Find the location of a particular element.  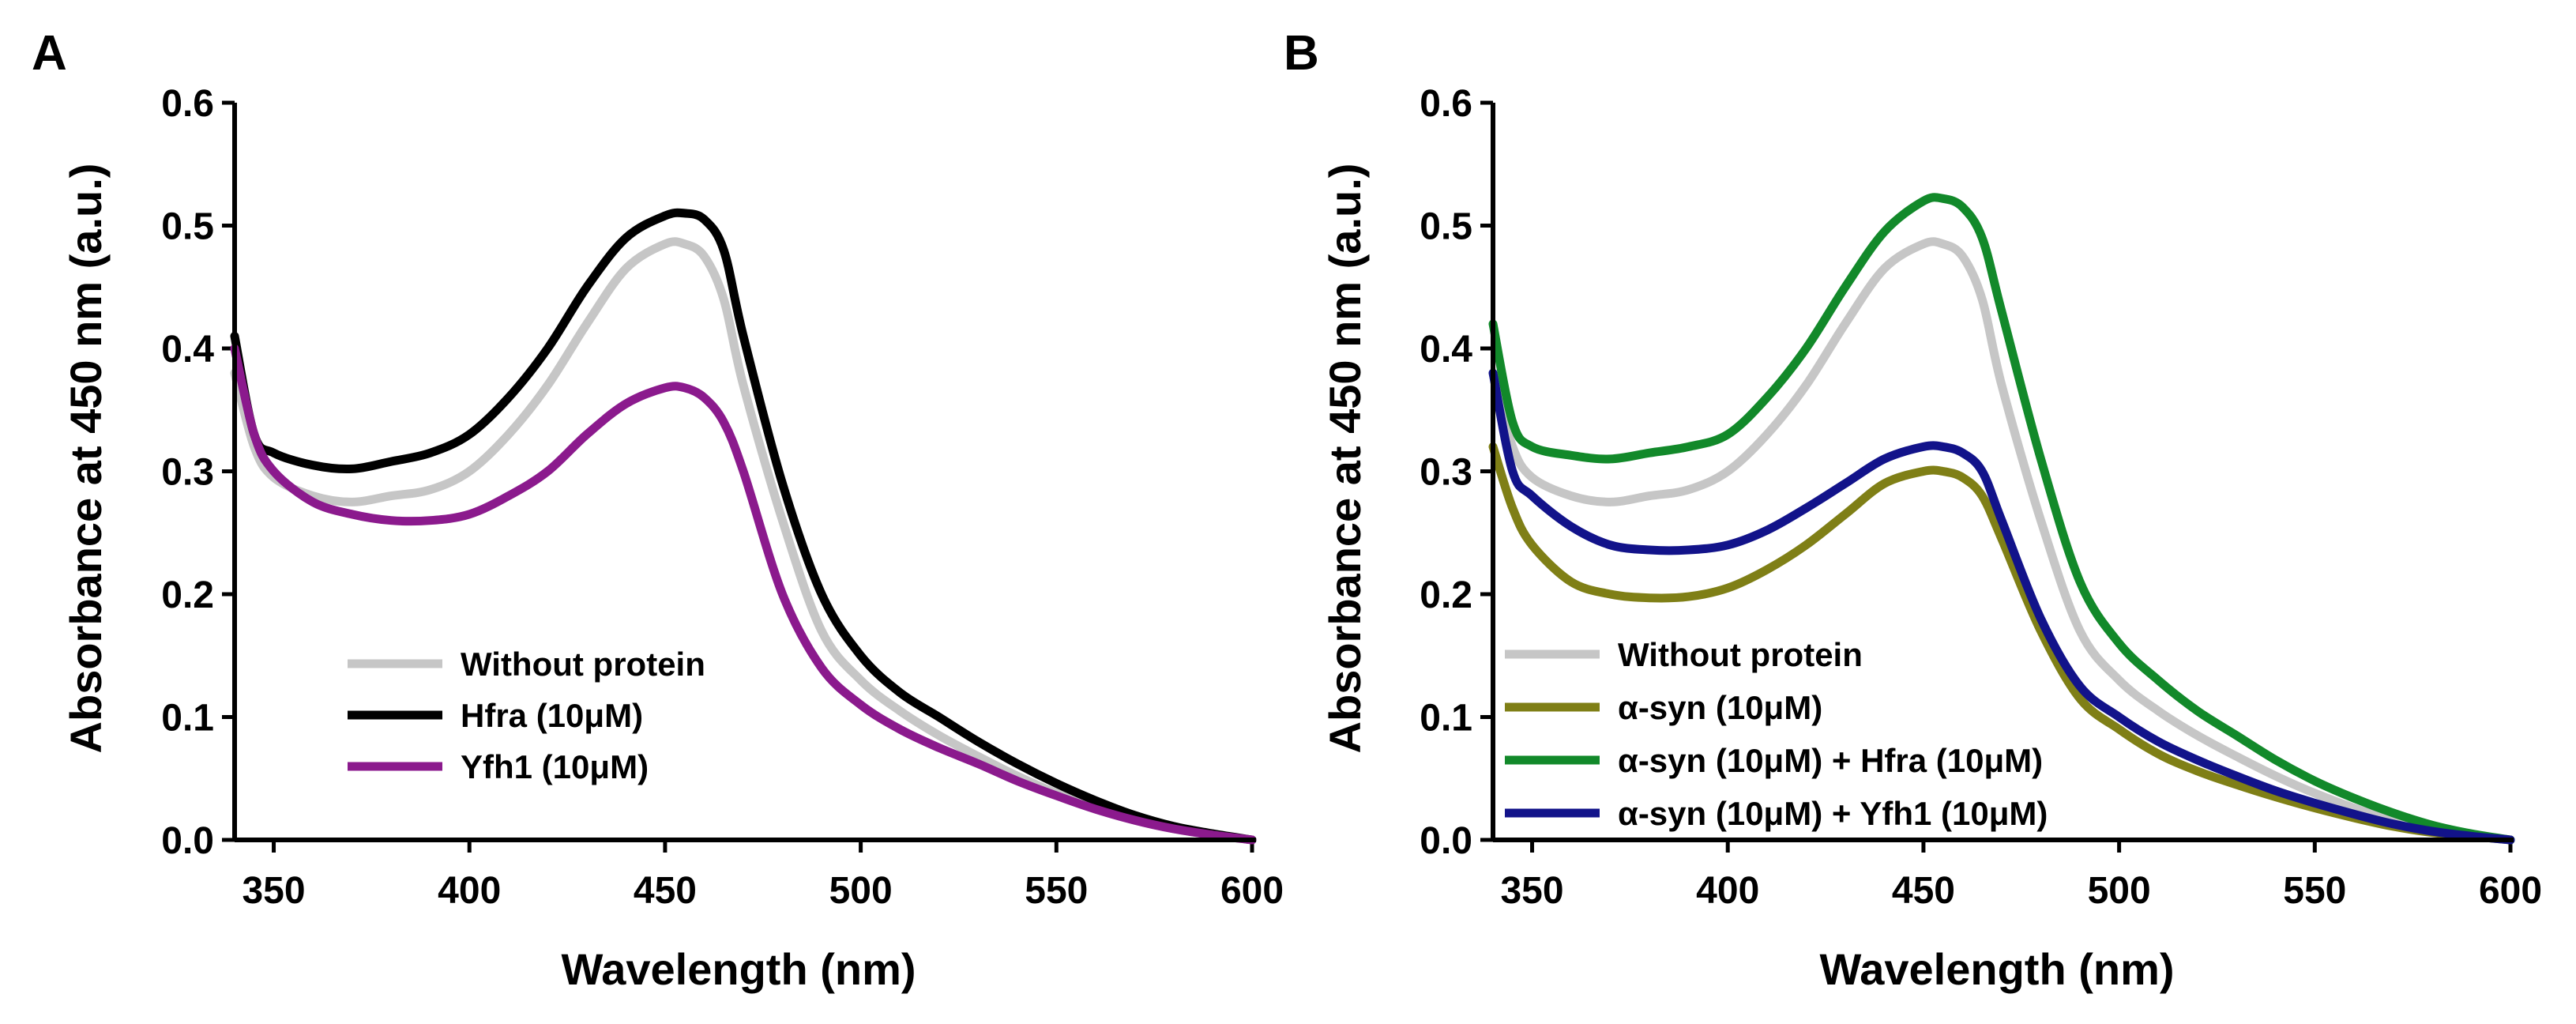

panel-a-x-tick-label: 500 is located at coordinates (861, 891).